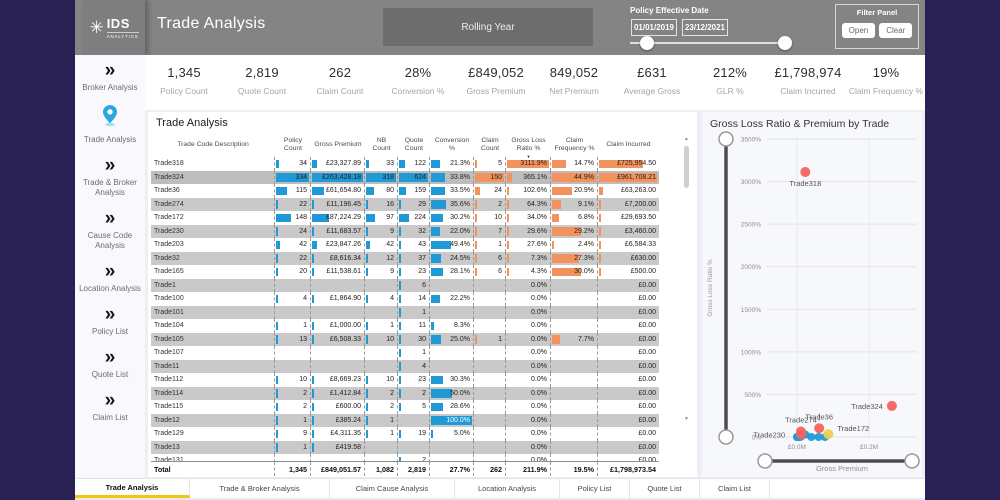 This screenshot has height=500, width=1000. What do you see at coordinates (819, 416) in the screenshot?
I see `point-label-trade36: Trade36` at bounding box center [819, 416].